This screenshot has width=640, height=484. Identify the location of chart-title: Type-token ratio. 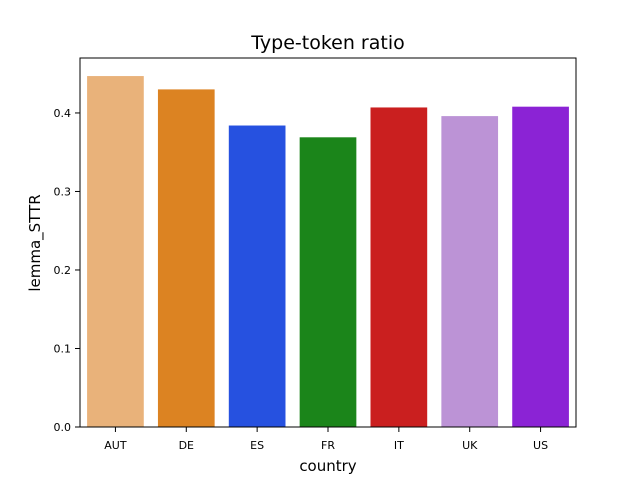
(327, 43).